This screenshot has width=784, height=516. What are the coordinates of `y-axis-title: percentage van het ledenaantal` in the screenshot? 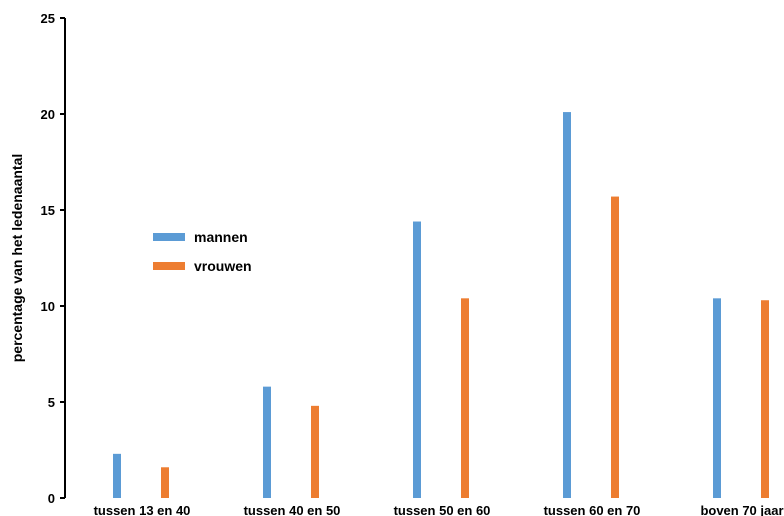 It's located at (17, 258).